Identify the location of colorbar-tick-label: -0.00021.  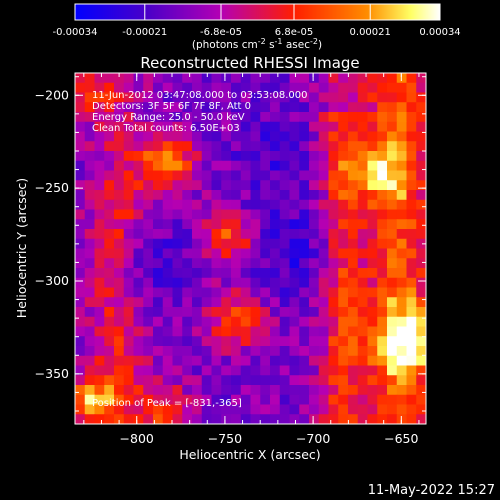
(144, 32).